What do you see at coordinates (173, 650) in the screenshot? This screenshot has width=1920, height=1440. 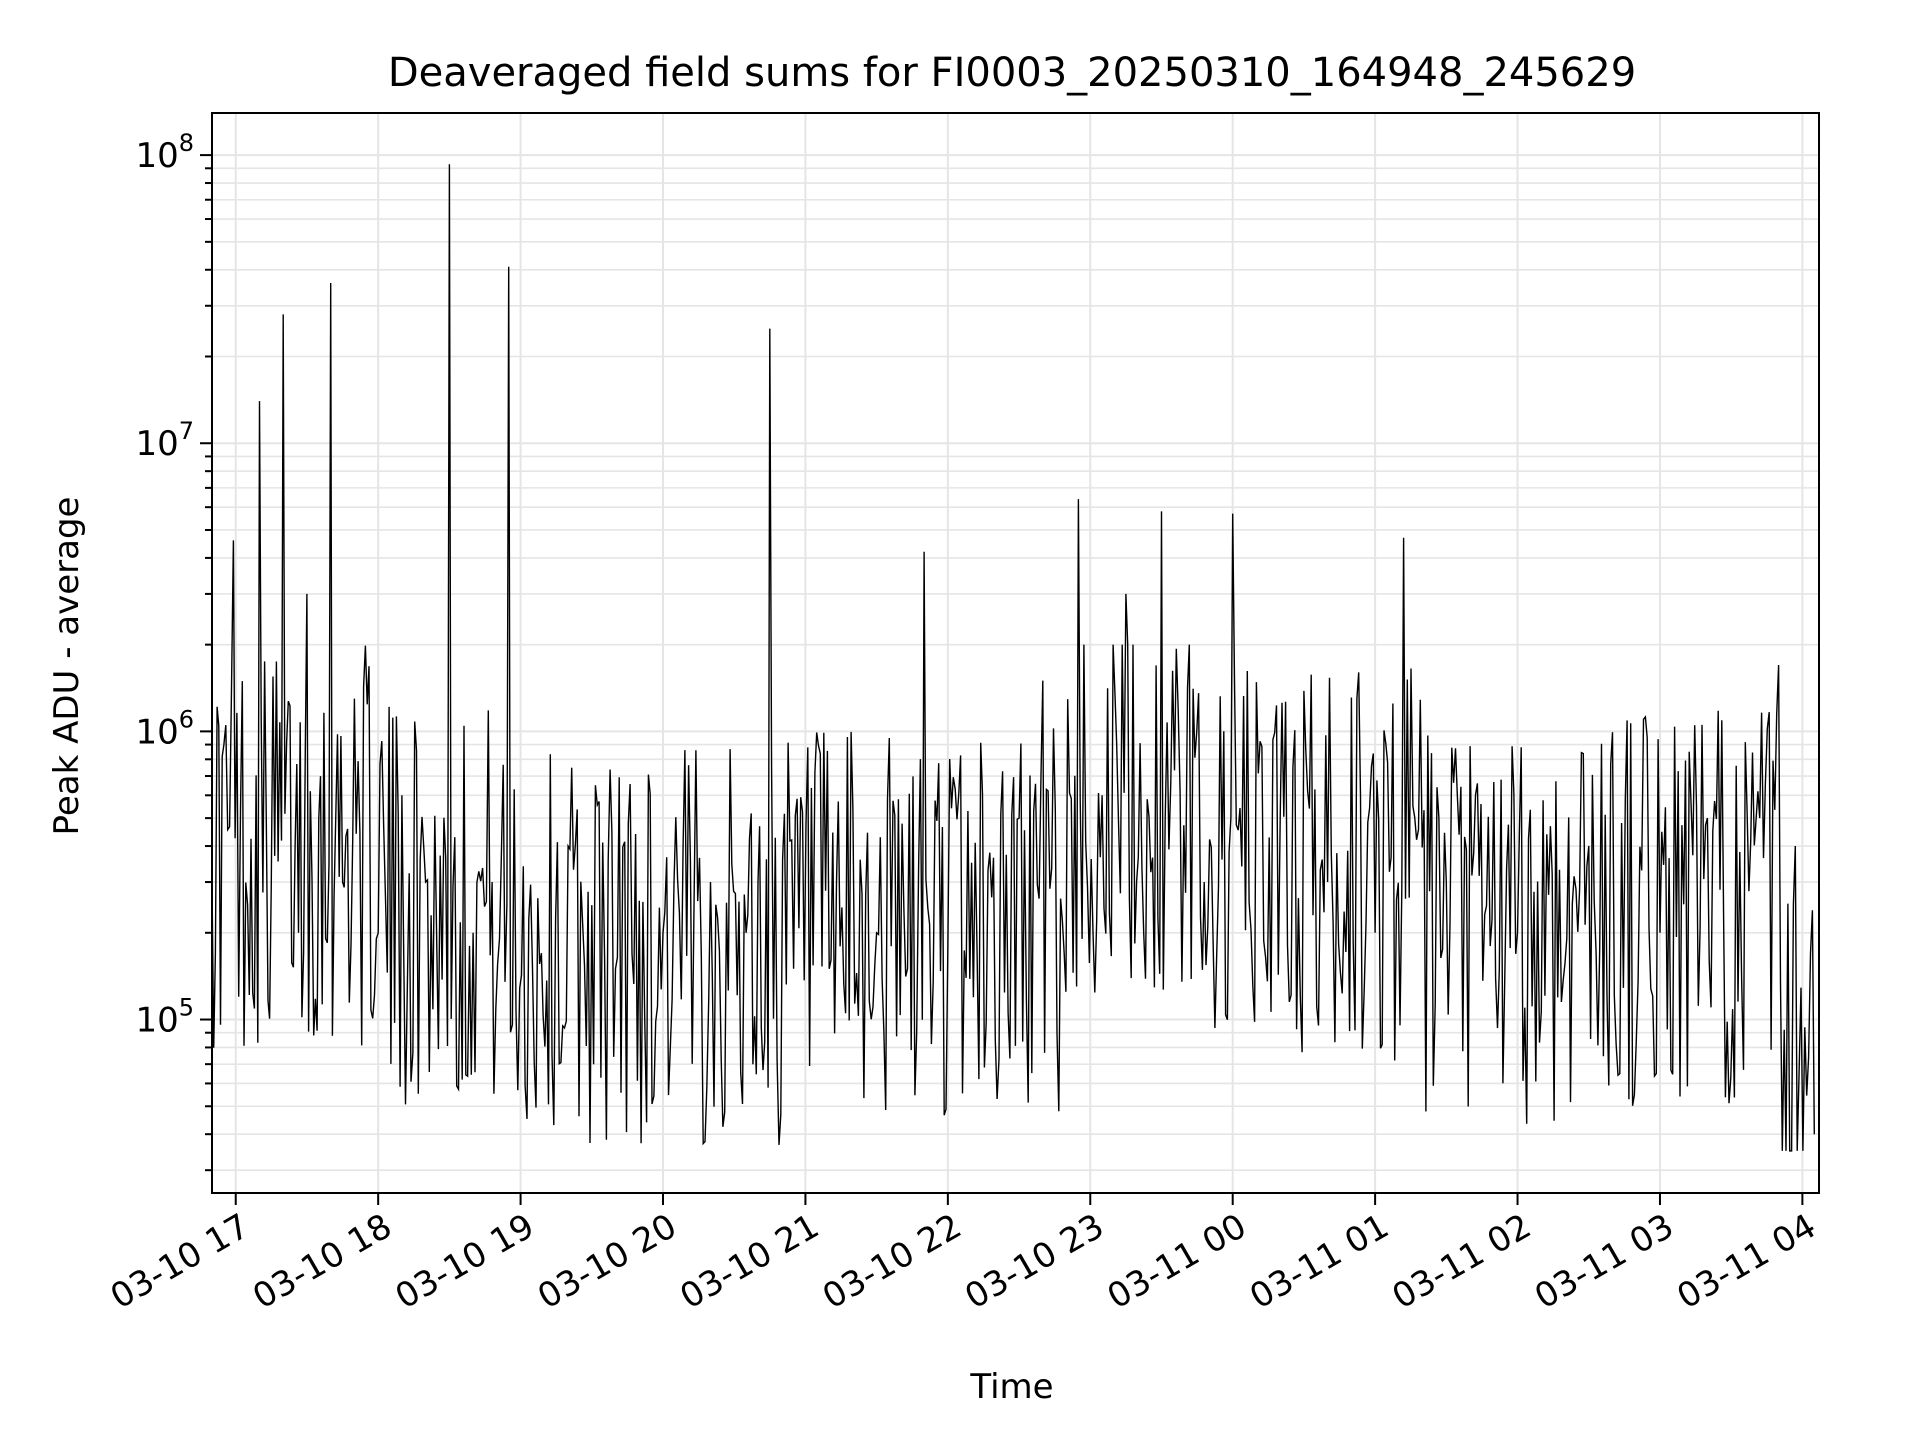 I see `y-axis: 10⁵ 10⁶ 10⁷ 10⁸` at bounding box center [173, 650].